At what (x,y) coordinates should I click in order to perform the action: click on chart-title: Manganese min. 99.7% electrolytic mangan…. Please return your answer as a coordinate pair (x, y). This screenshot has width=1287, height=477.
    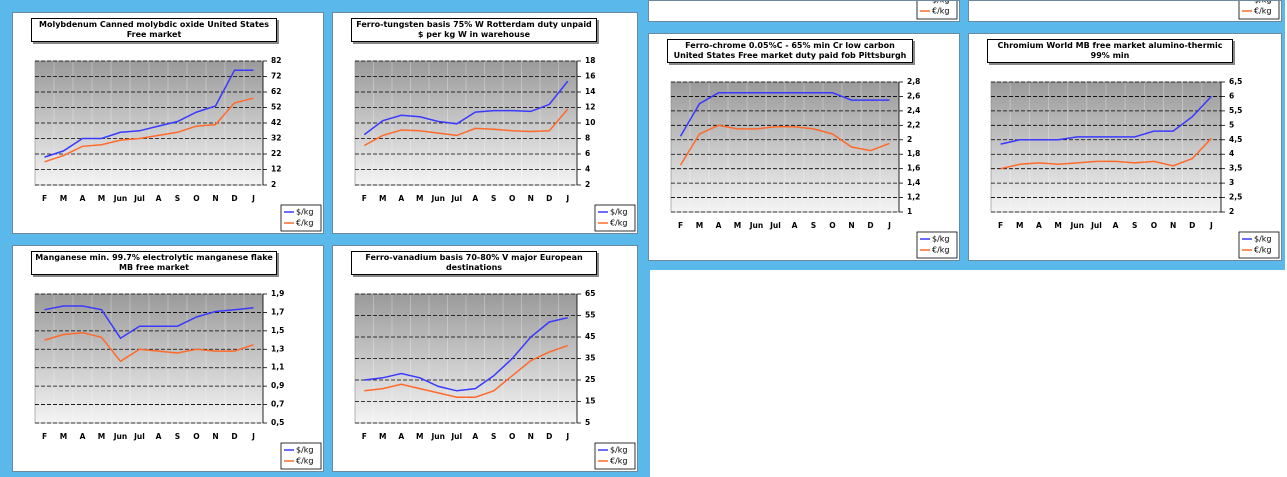
    Looking at the image, I should click on (154, 263).